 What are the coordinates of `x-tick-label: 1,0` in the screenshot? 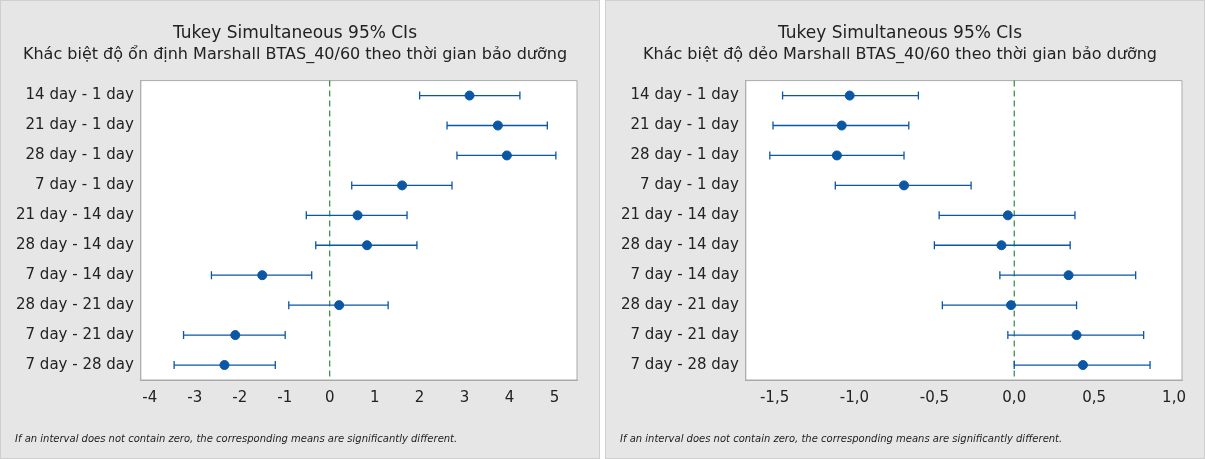 It's located at (1174, 396).